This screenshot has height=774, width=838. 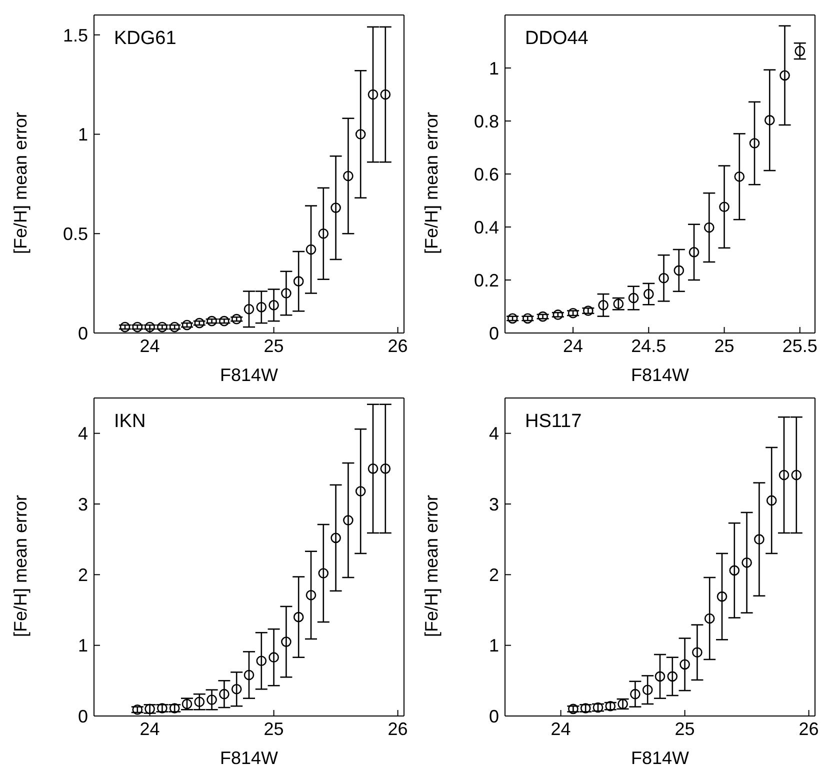 I want to click on text: DDO44, so click(x=556, y=39).